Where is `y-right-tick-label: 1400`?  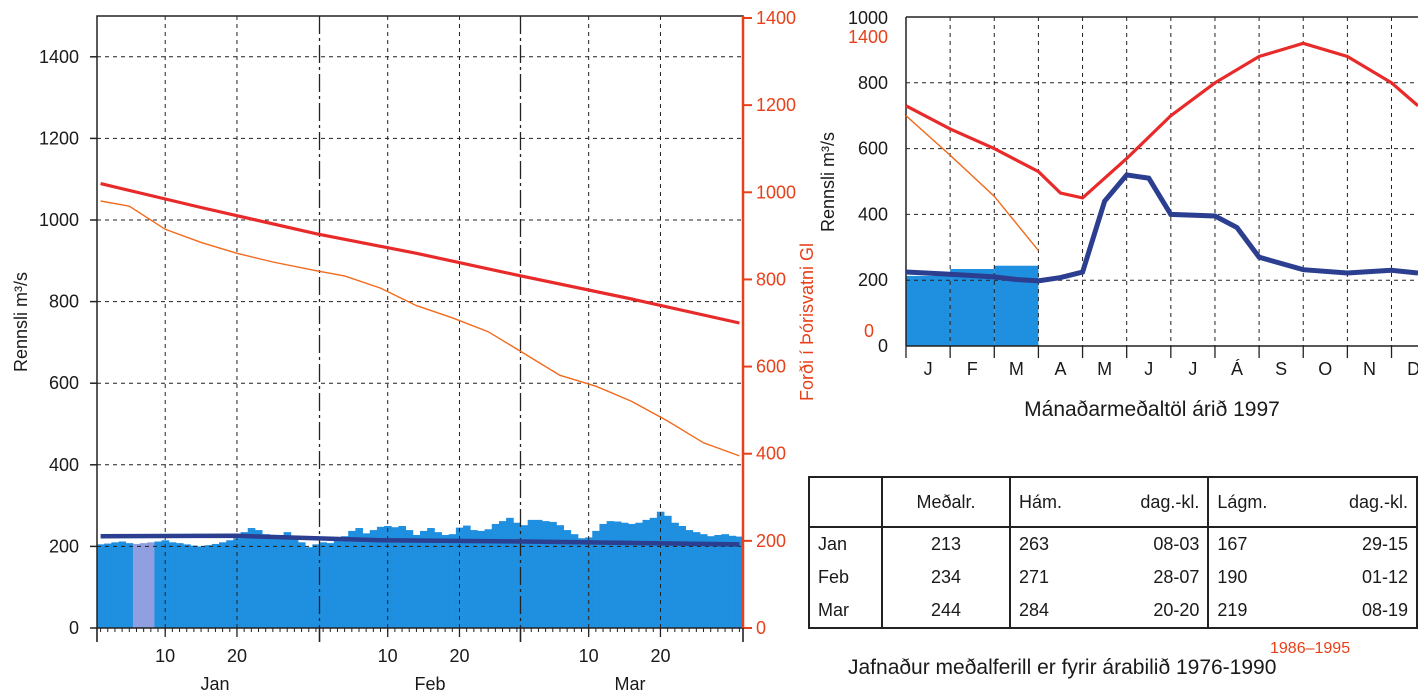
y-right-tick-label: 1400 is located at coordinates (776, 18).